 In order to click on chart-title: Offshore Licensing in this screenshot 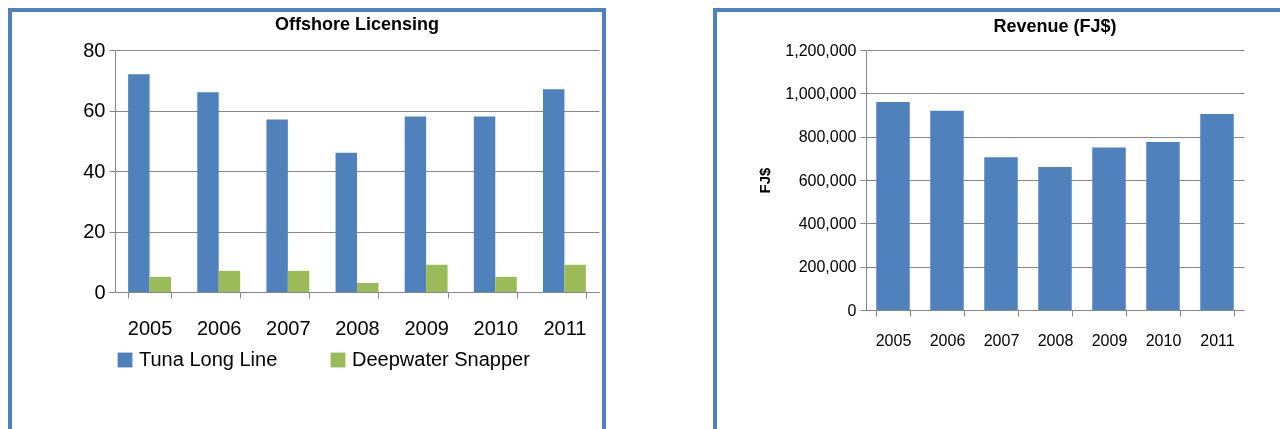, I will do `click(357, 24)`.